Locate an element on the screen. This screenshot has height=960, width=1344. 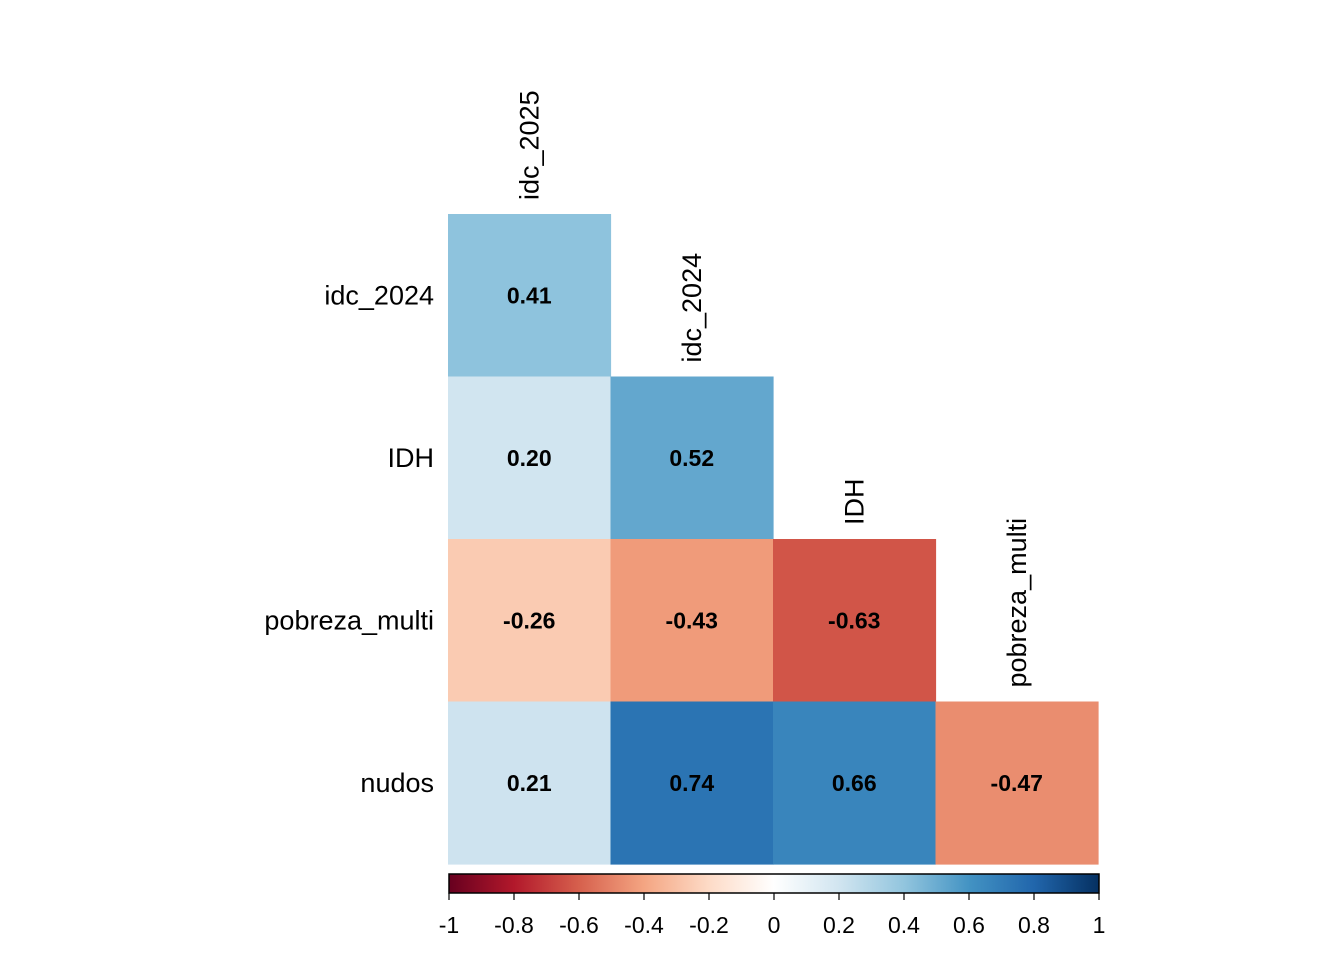
colorbar: -1 -0.8 -0.6 -0.4 -0.2 0 0.2 0.4 0.6 0.8 1 is located at coordinates (772, 905).